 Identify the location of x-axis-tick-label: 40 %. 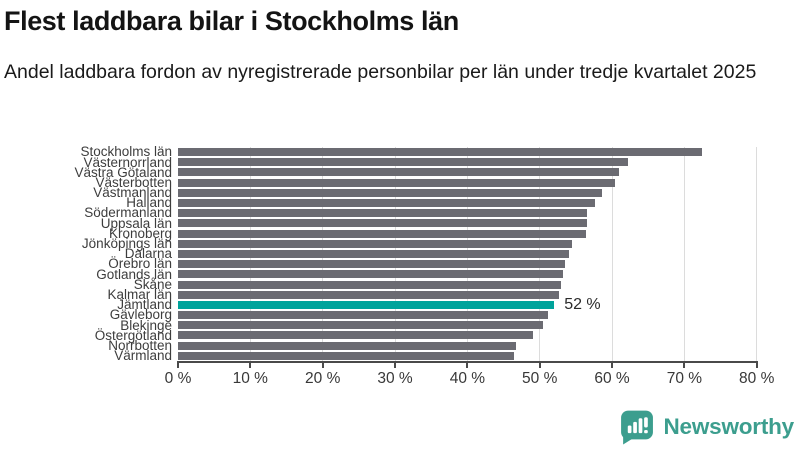
(467, 378).